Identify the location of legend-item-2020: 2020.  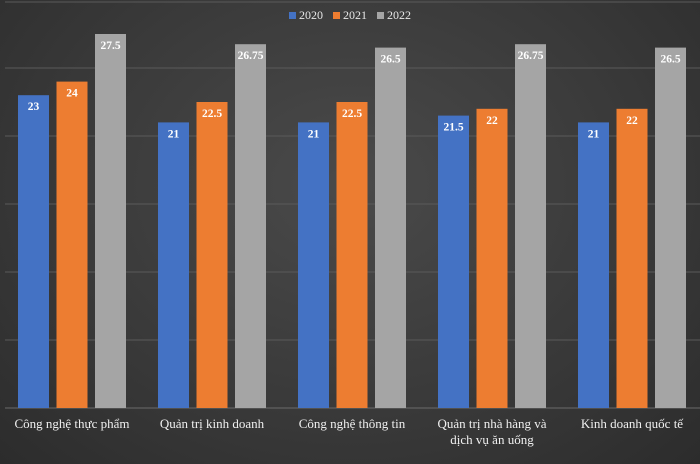
(306, 15).